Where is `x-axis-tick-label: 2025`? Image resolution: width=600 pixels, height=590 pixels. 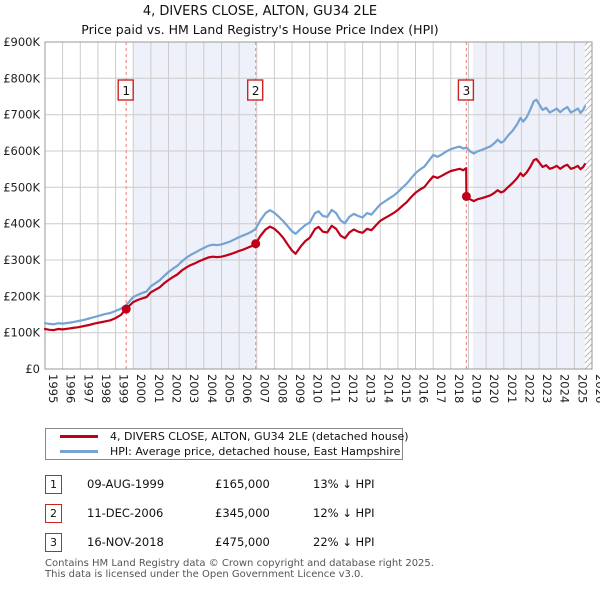
x-axis-tick-label: 2025 is located at coordinates (582, 388).